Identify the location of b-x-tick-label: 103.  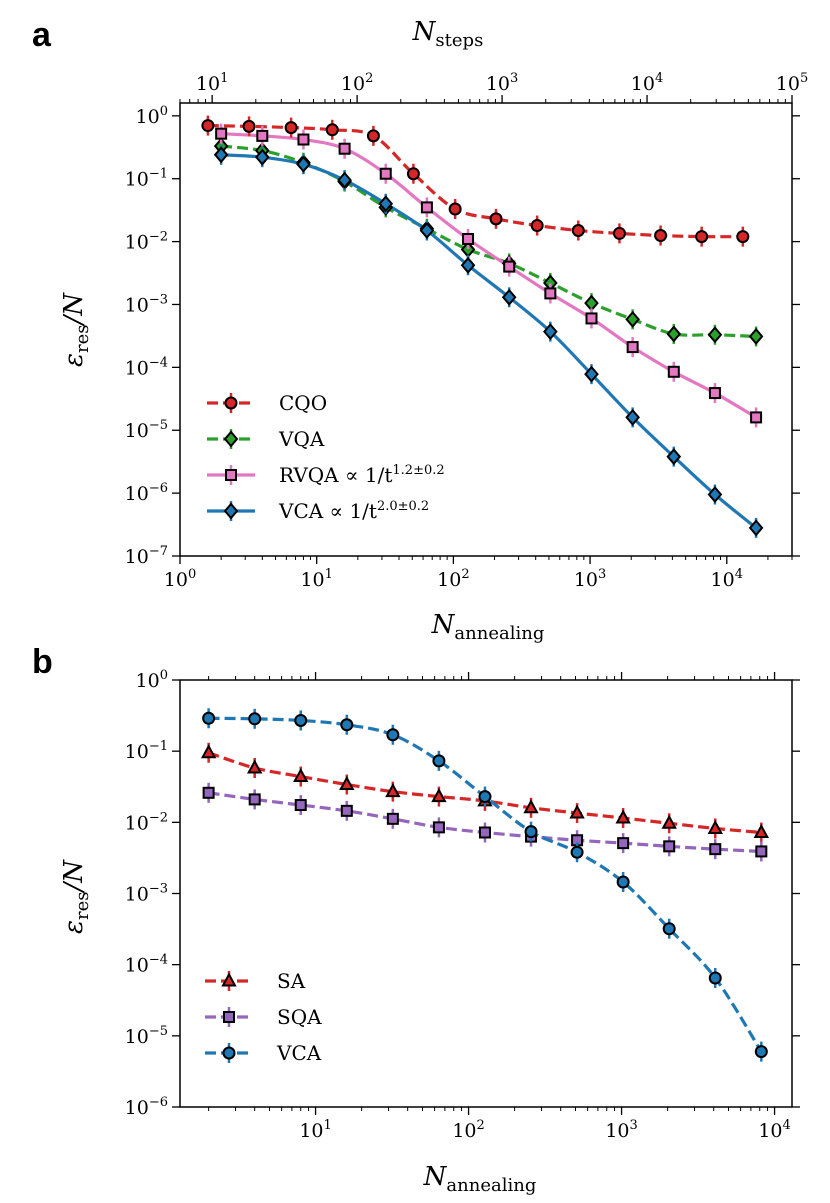
(621, 1130).